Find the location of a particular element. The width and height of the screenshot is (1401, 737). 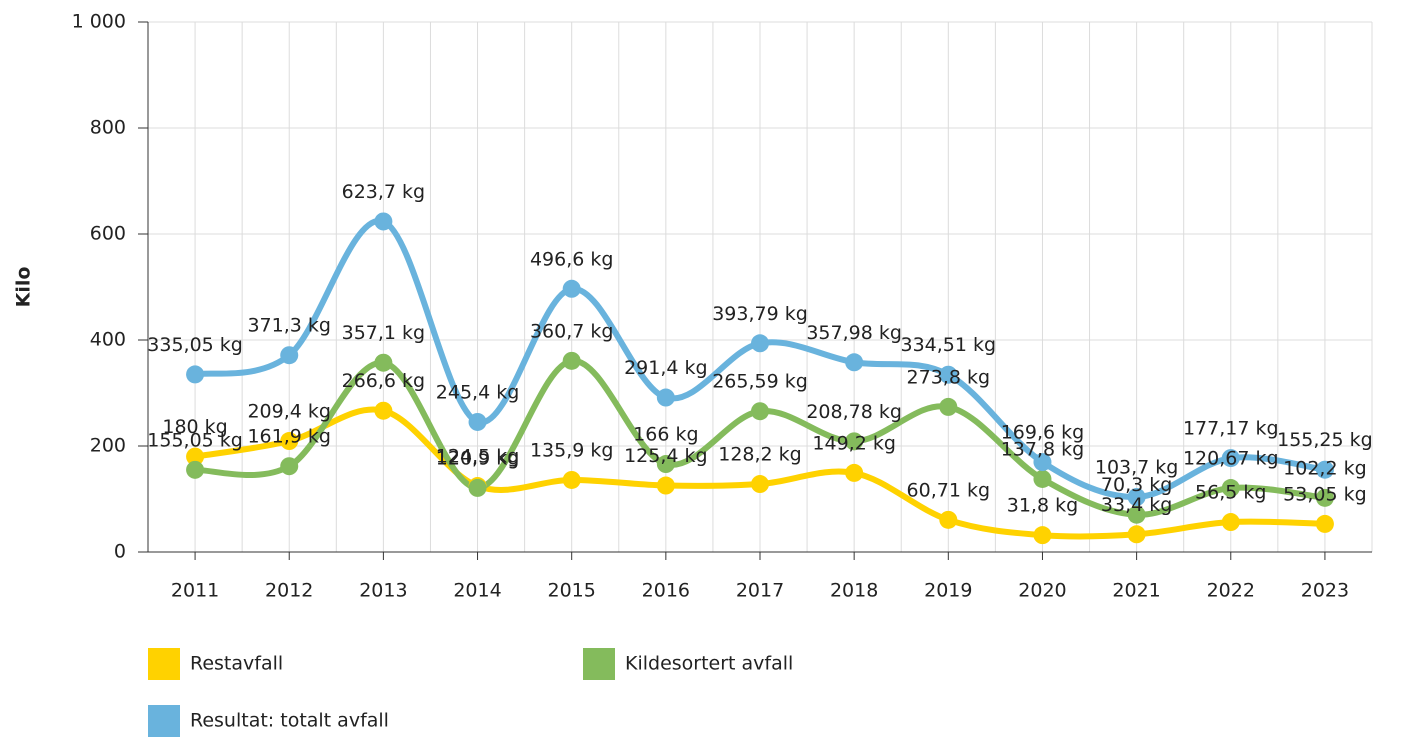

x-tick-label: 2020 is located at coordinates (1042, 591).